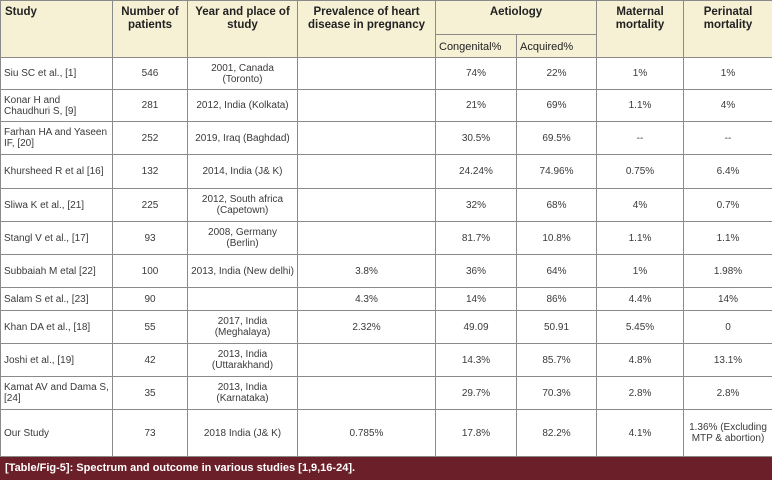 This screenshot has height=480, width=772. I want to click on header-prevalence: Prevalence of heart disease in pregnancy, so click(366, 29).